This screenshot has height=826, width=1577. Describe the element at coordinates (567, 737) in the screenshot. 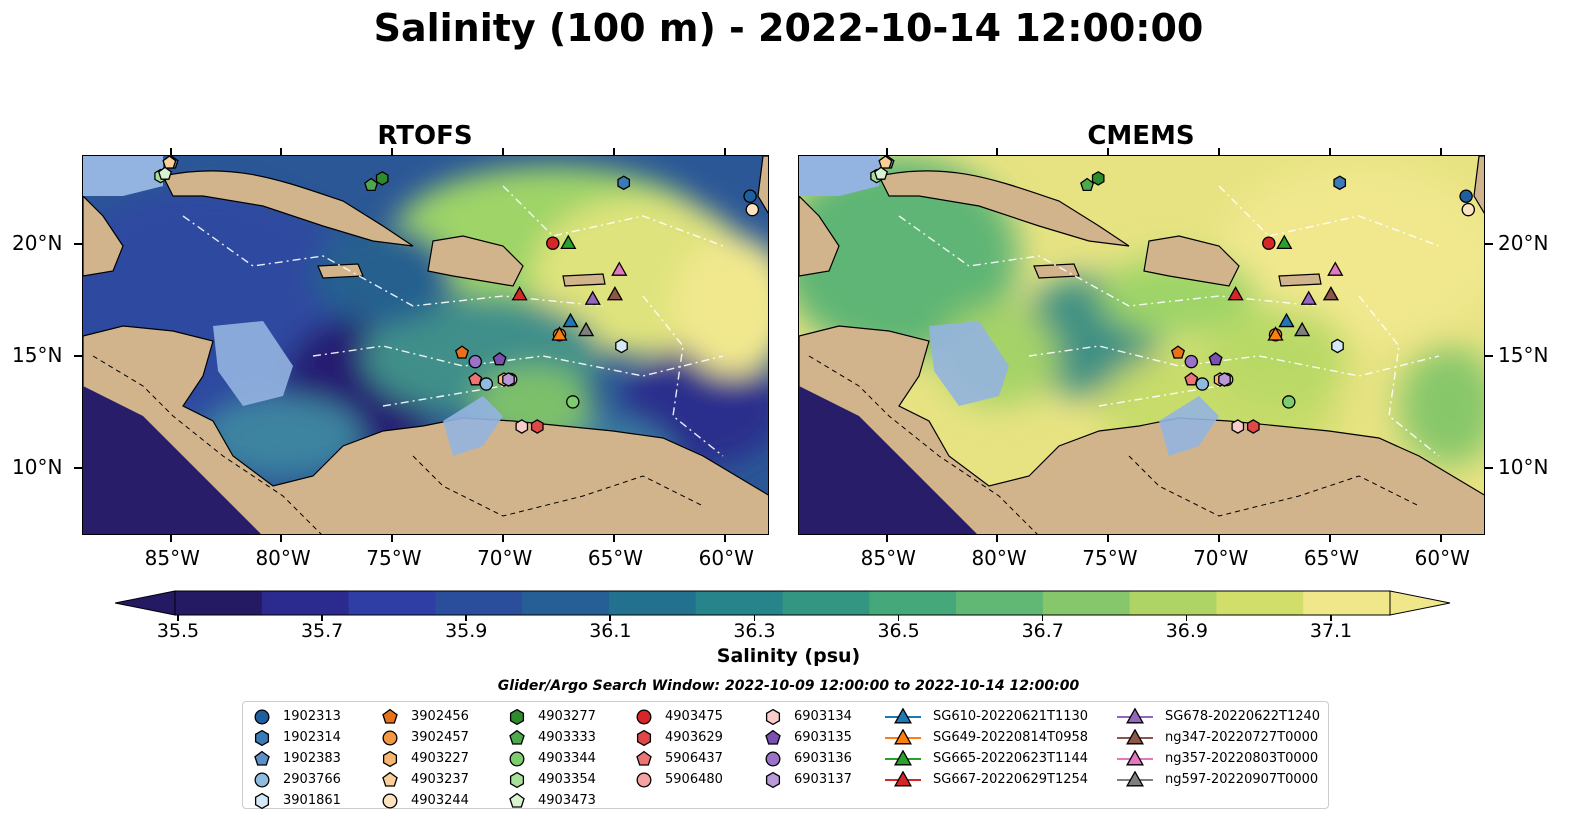

I see `legend-label: 4903333` at that location.